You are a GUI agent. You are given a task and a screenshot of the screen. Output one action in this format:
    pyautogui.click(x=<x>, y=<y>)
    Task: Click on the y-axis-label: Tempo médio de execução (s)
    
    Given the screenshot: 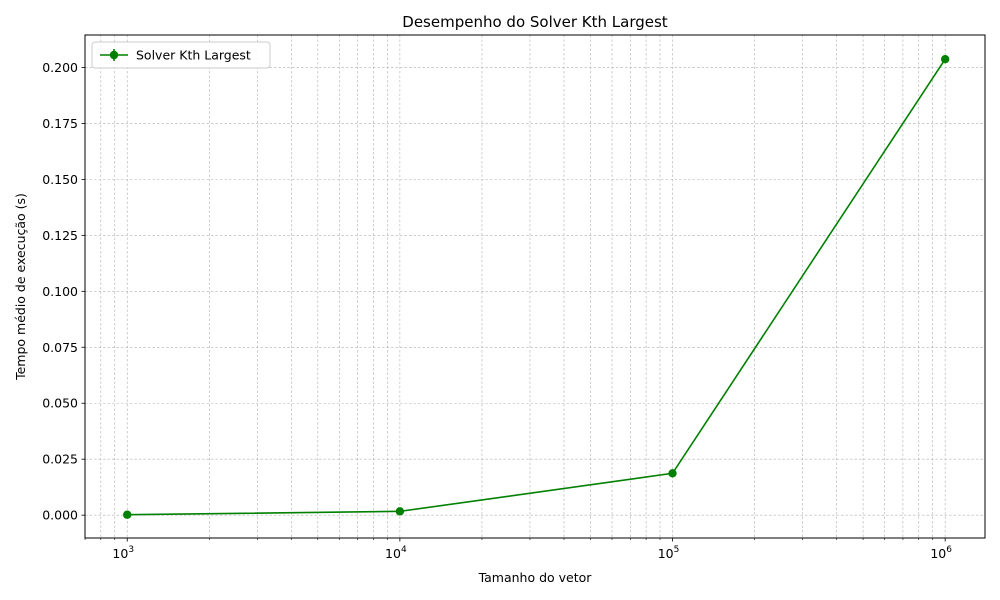 What is the action you would take?
    pyautogui.click(x=20, y=287)
    